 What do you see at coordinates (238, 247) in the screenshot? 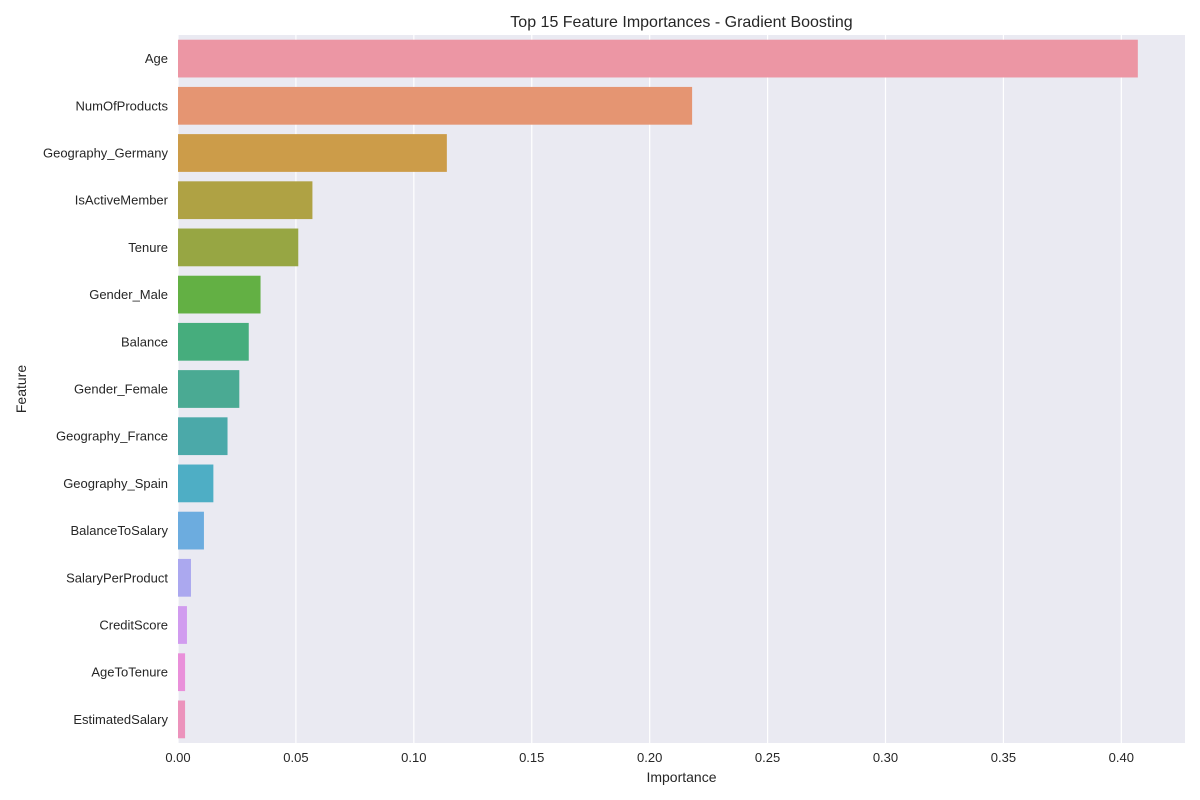
I see `bar-tenure` at bounding box center [238, 247].